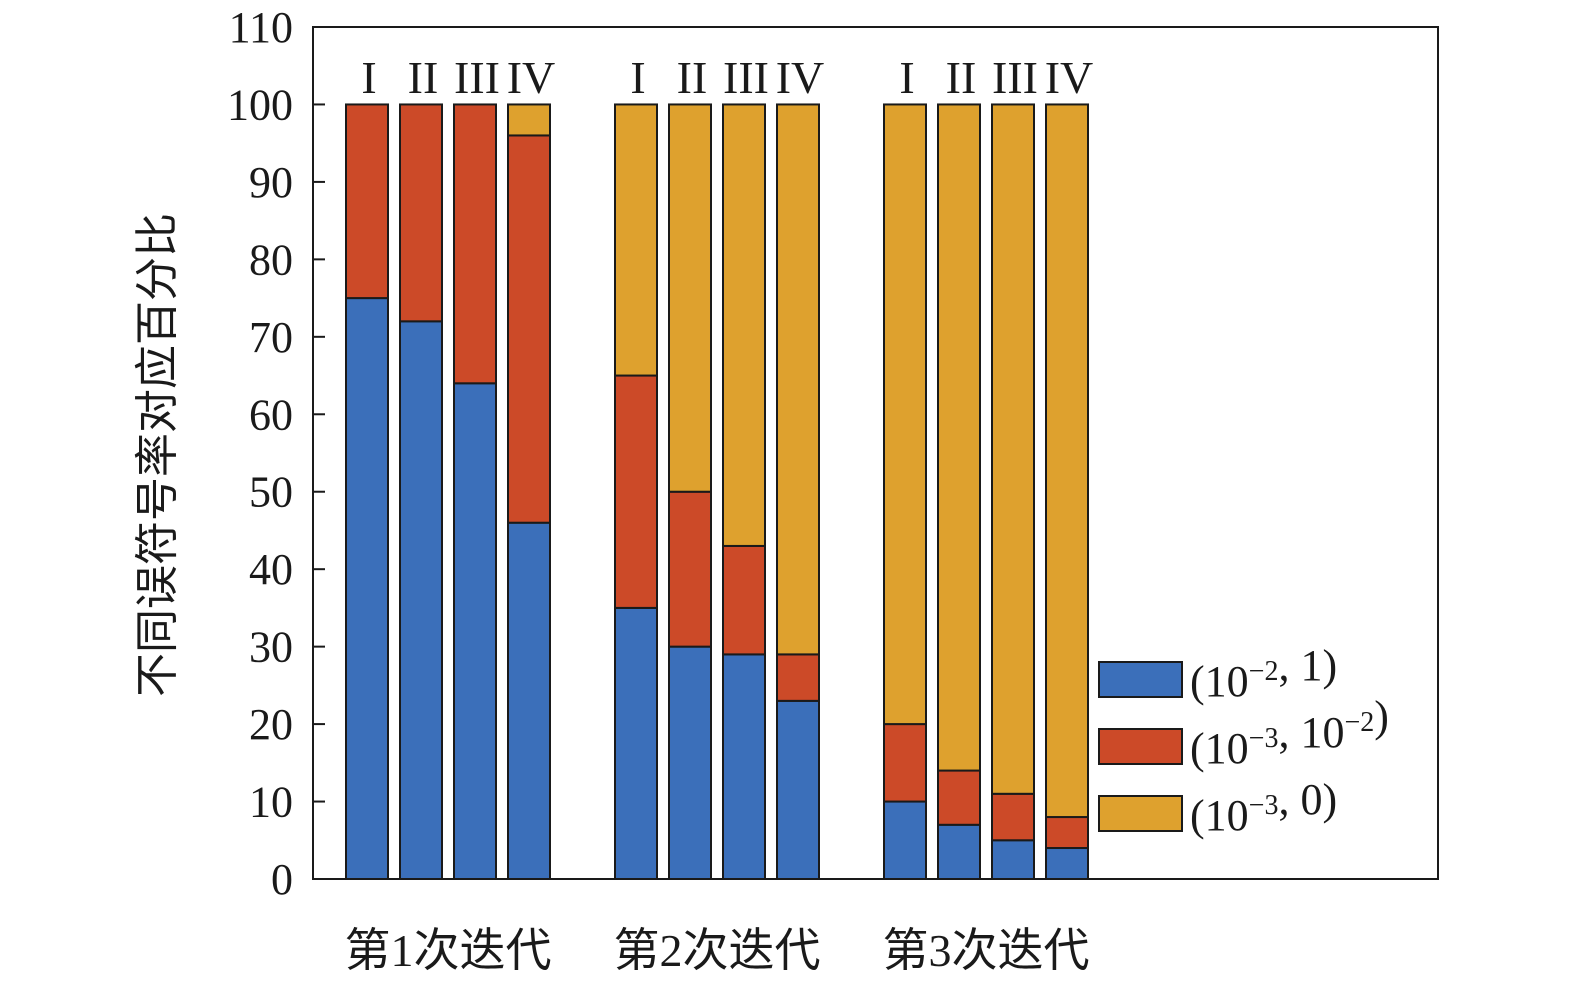 This screenshot has width=1575, height=992. I want to click on y-tick-label: 110, so click(261, 27).